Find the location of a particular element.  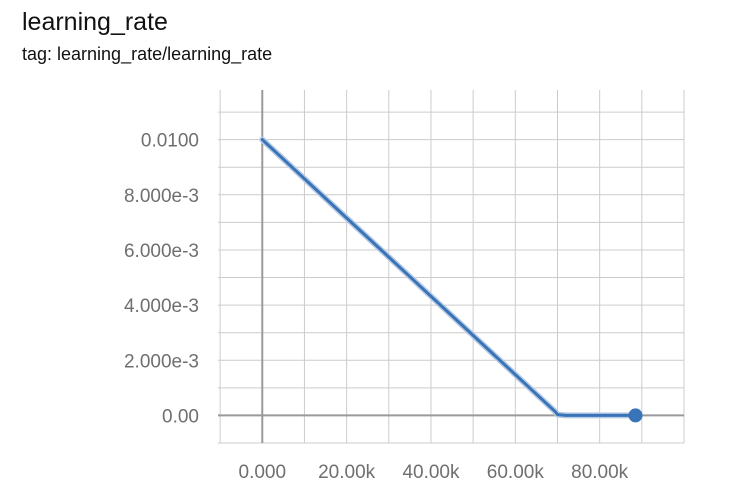

y-tick-label: 6.000e-3 is located at coordinates (161, 251).